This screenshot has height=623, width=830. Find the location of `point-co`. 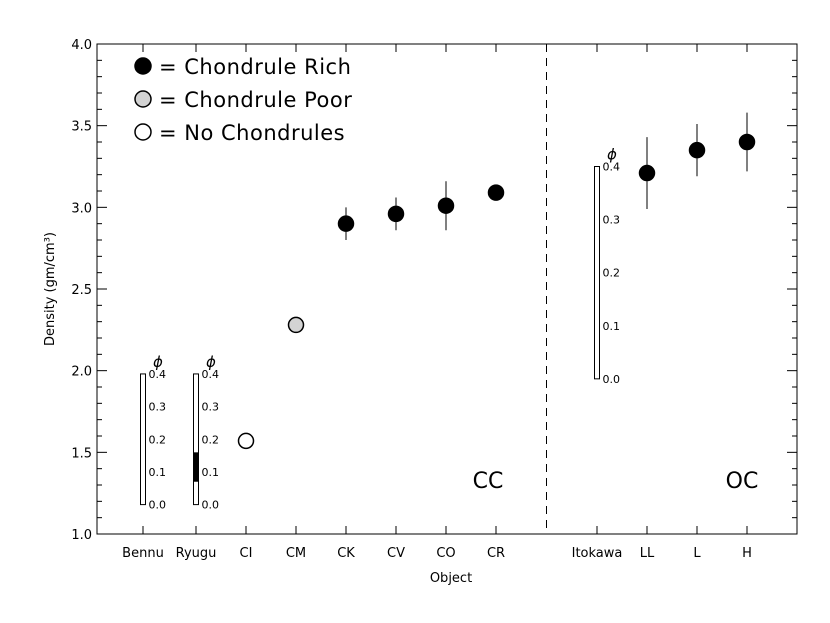

point-co is located at coordinates (446, 205).